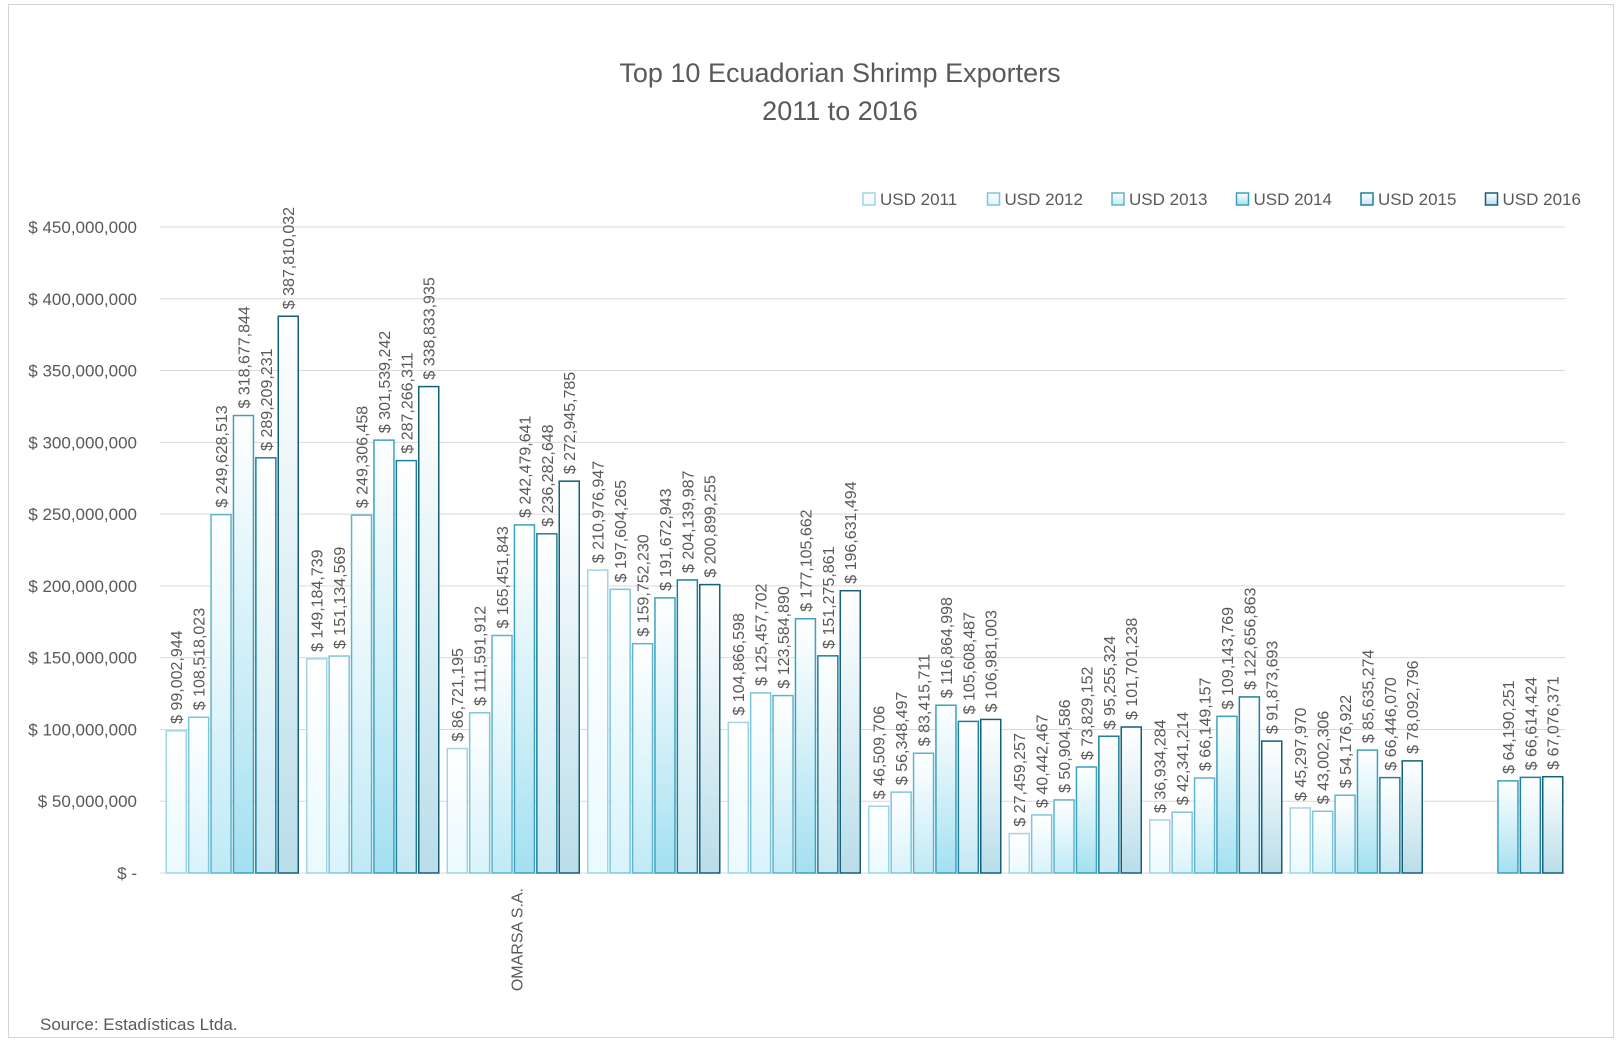 This screenshot has height=1045, width=1622. I want to click on data-label: $ 151,275,861, so click(829, 597).